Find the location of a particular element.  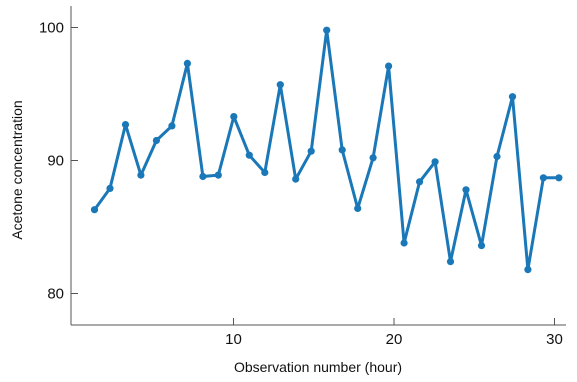

y-tick-label: 100 is located at coordinates (51, 28).